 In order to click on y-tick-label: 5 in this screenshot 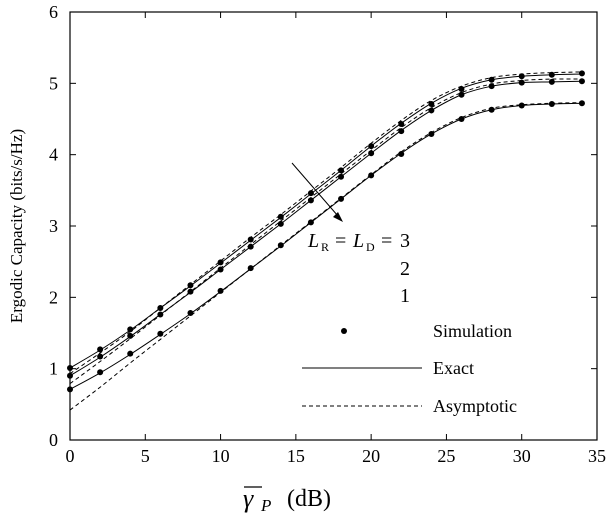, I will do `click(53, 83)`.